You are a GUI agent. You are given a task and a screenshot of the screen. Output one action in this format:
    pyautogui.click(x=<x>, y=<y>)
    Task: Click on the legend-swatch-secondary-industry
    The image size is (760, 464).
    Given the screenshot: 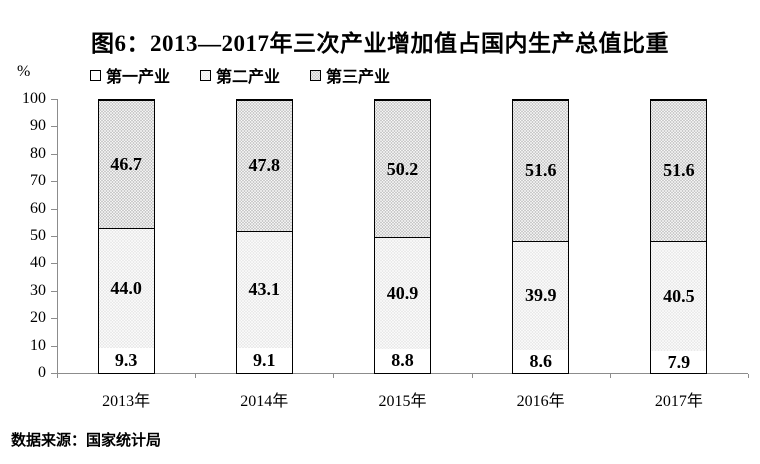 What is the action you would take?
    pyautogui.click(x=206, y=75)
    